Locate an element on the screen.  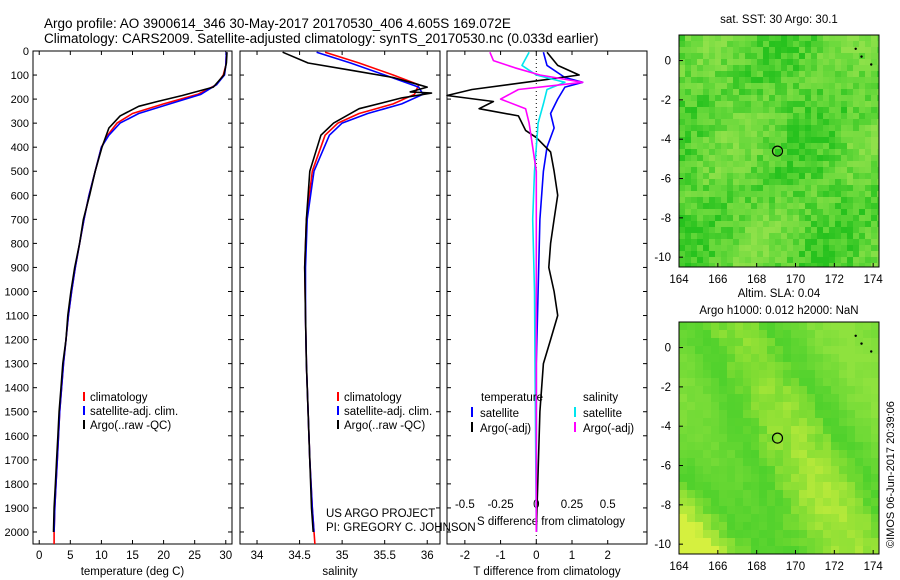
x-tick-label: -2 is located at coordinates (465, 556).